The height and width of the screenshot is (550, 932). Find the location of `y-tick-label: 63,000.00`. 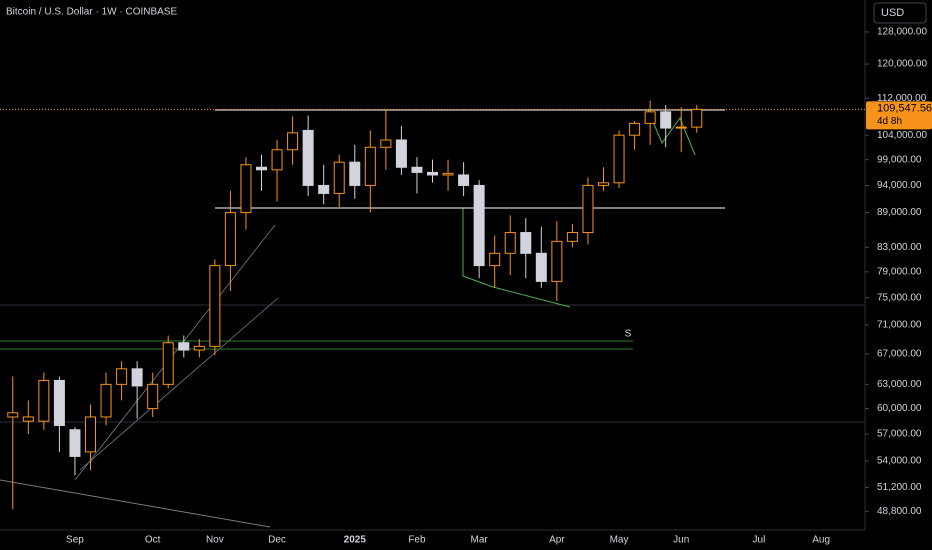

y-tick-label: 63,000.00 is located at coordinates (899, 384).